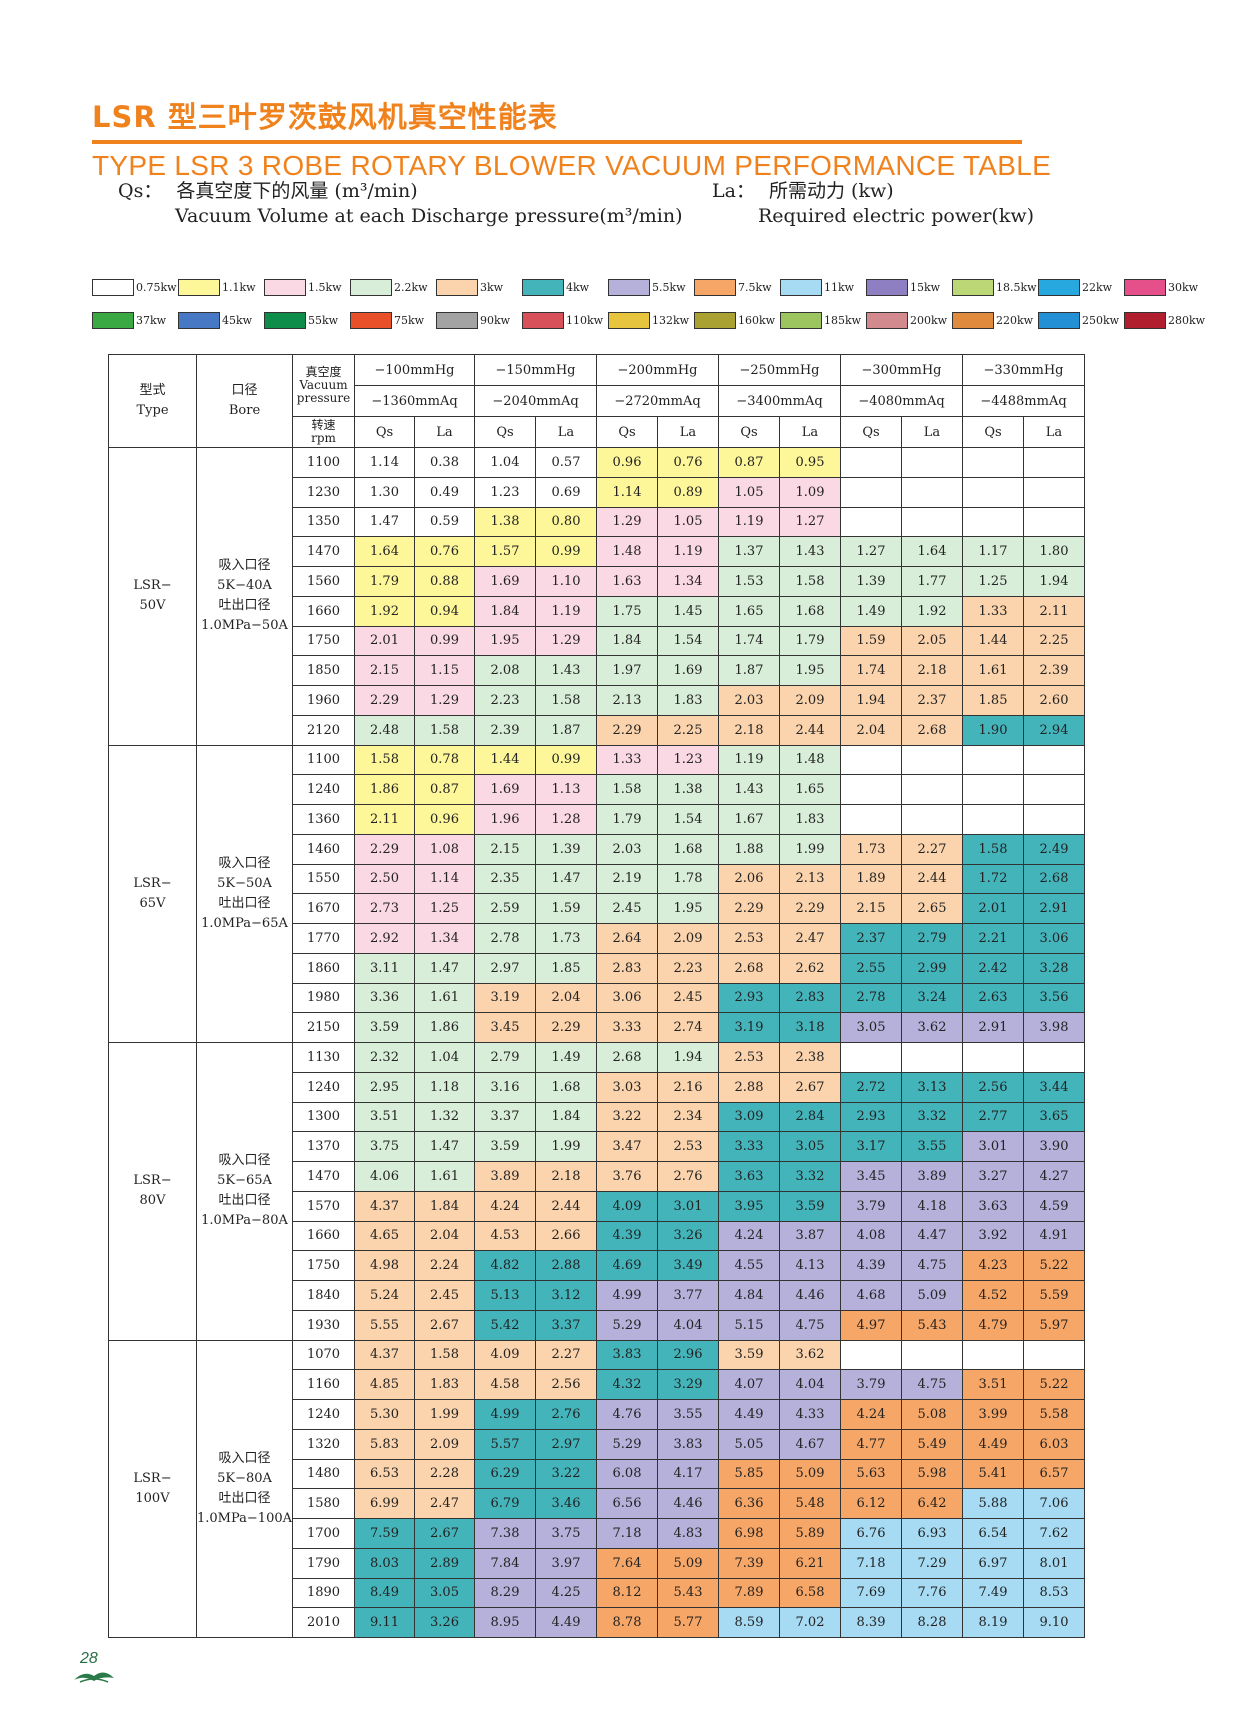 The width and height of the screenshot is (1258, 1719). I want to click on qs-cell: 4.82, so click(505, 1265).